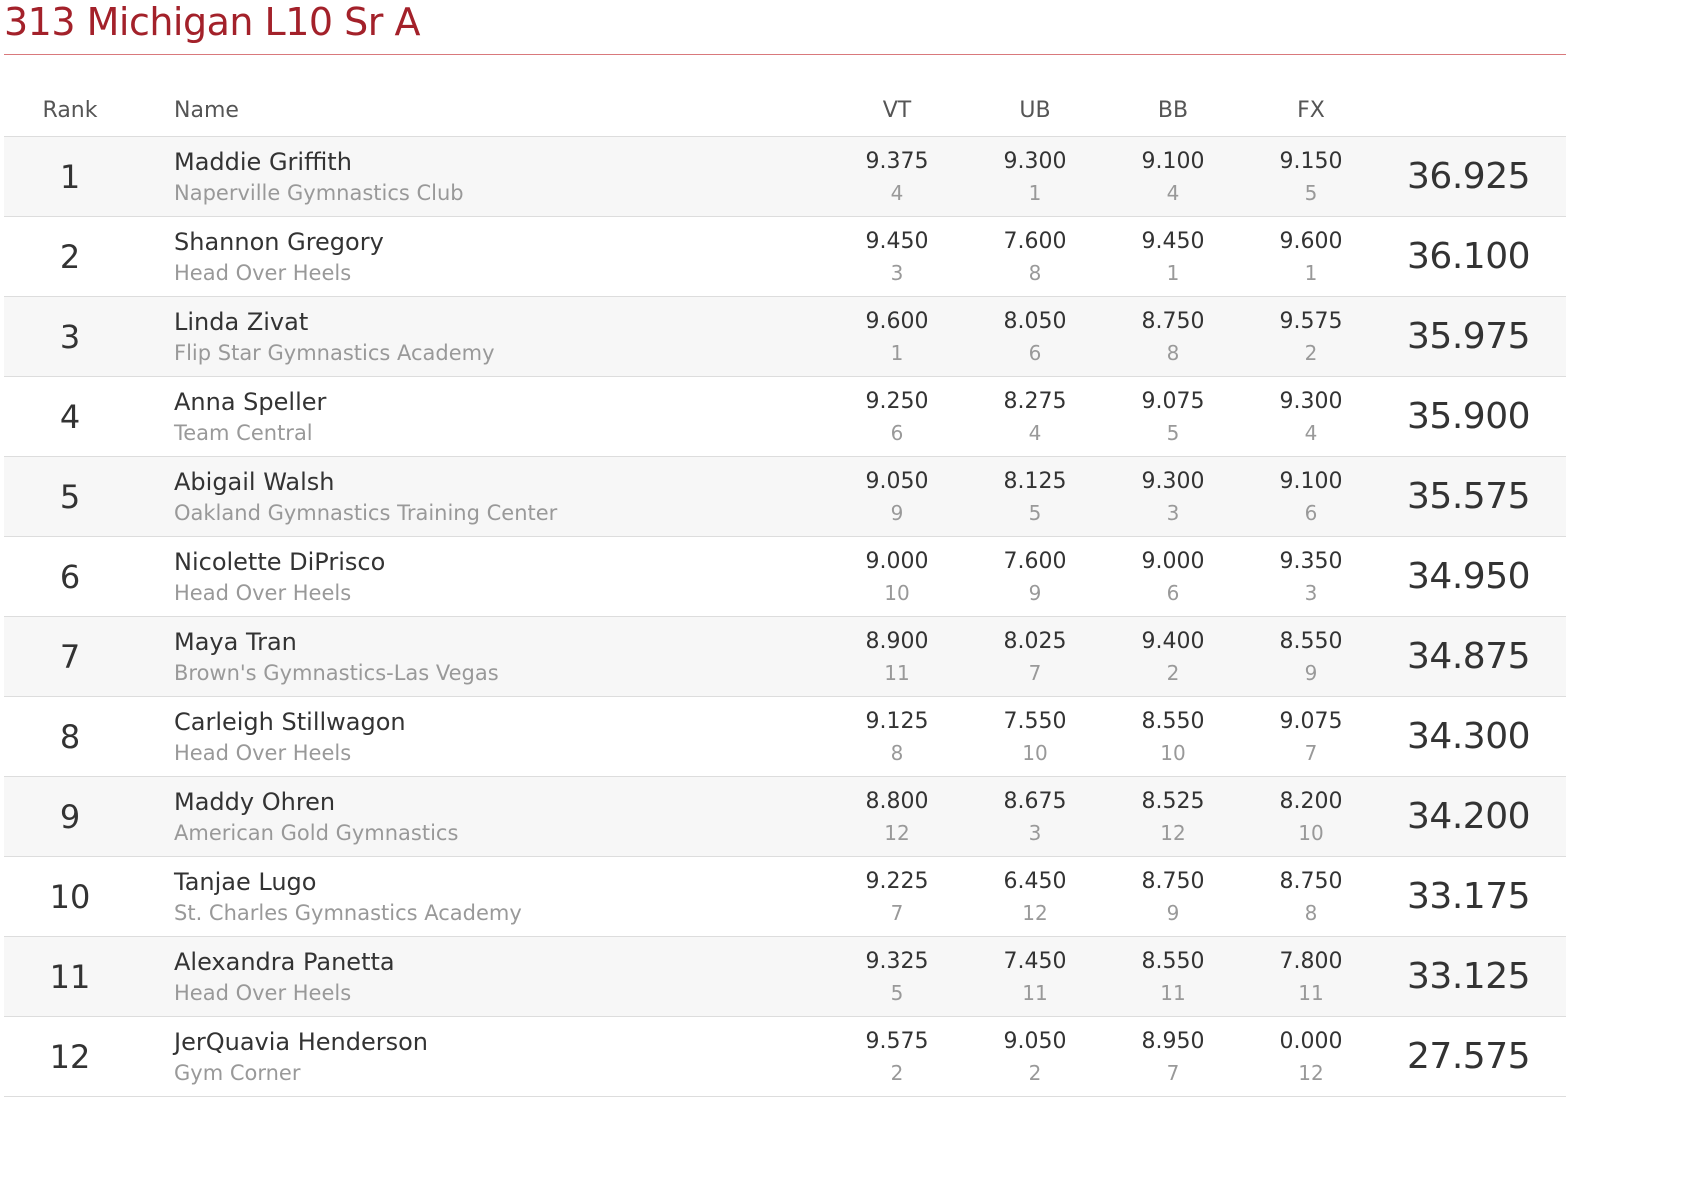 This screenshot has height=1180, width=1686. Describe the element at coordinates (1173, 912) in the screenshot. I see `bb-place: 9` at that location.